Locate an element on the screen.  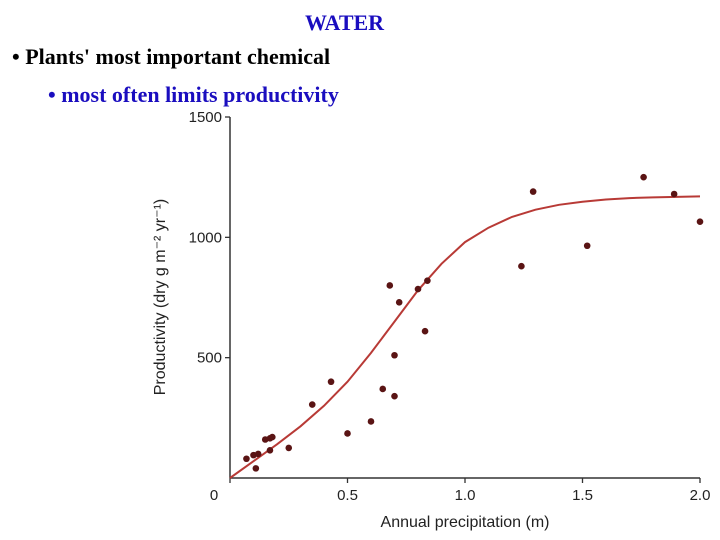
x-tick-label: 0 is located at coordinates (214, 495).